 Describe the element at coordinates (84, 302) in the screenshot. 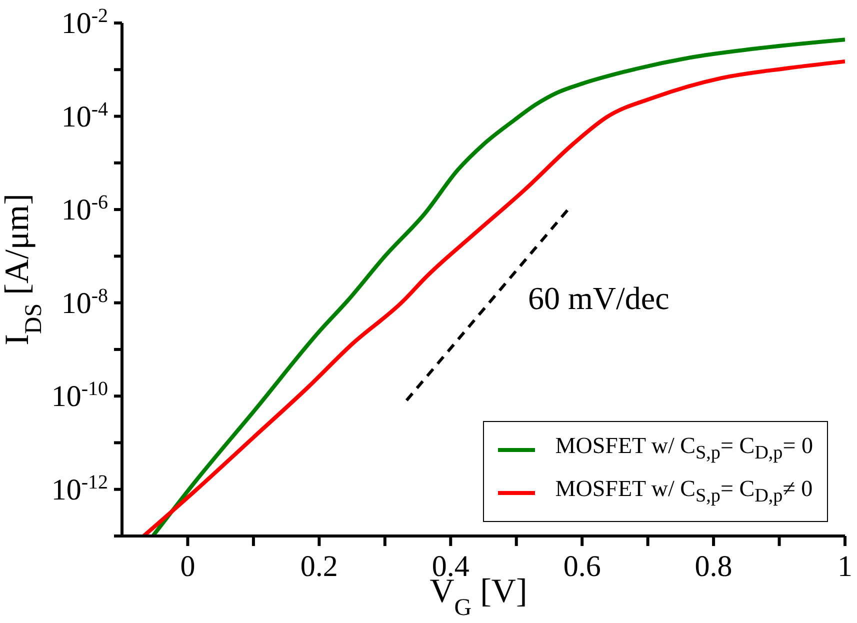

I see `y-tick-label: 10$^{-8}$` at that location.